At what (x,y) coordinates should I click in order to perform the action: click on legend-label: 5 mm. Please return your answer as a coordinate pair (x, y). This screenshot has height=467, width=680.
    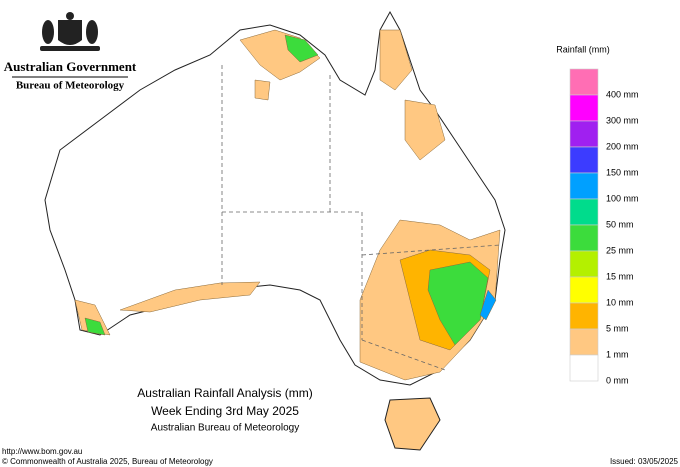
    Looking at the image, I should click on (617, 328).